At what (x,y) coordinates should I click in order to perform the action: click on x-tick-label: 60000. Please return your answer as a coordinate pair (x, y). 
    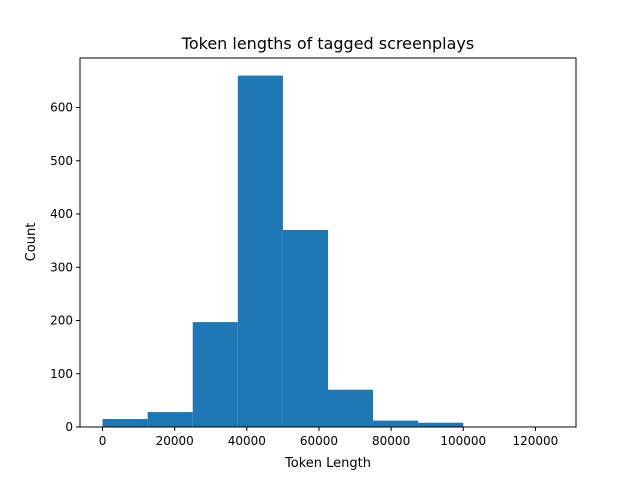
    Looking at the image, I should click on (319, 441).